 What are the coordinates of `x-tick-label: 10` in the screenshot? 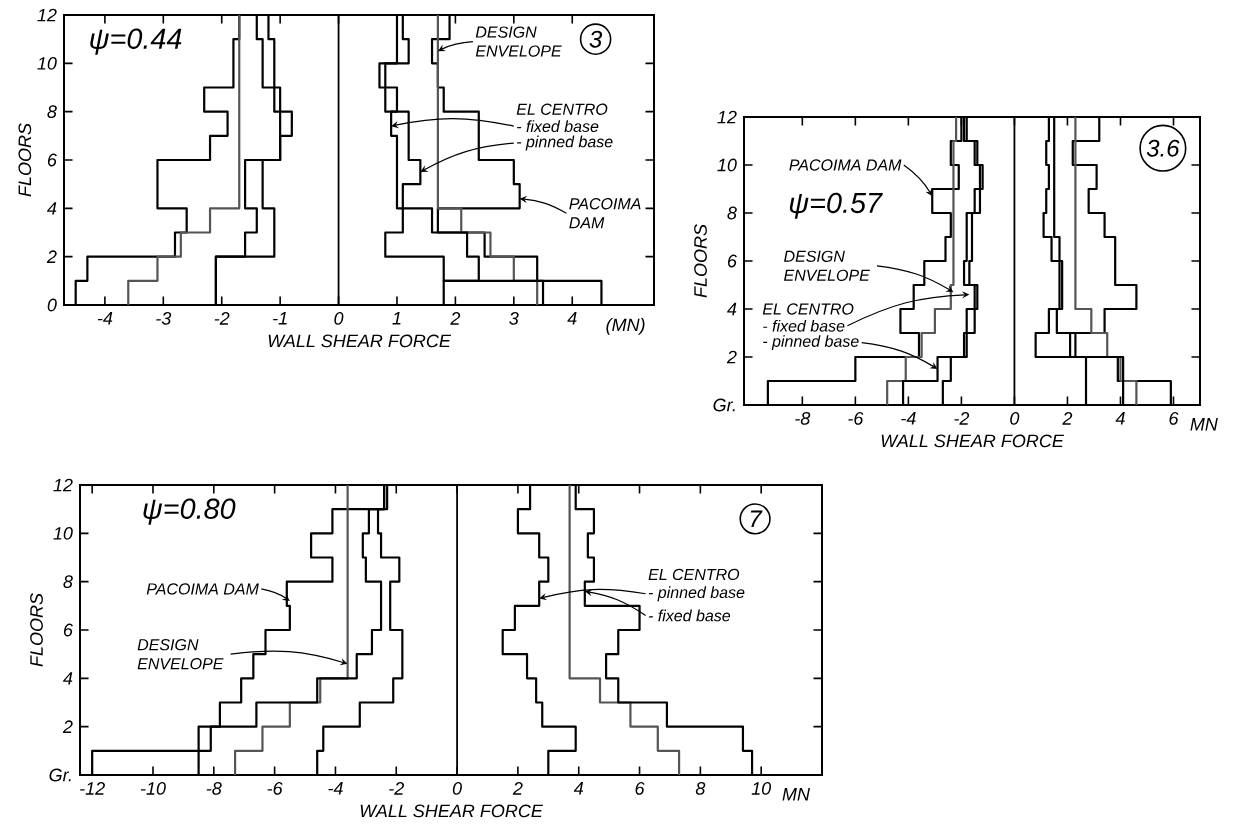 It's located at (761, 788).